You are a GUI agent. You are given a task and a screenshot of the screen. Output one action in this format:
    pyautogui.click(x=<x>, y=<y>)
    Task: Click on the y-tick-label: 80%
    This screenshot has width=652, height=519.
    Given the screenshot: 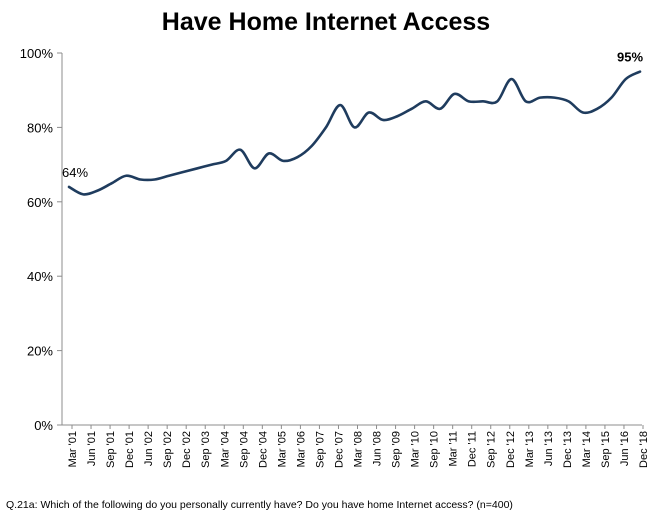 What is the action you would take?
    pyautogui.click(x=40, y=127)
    